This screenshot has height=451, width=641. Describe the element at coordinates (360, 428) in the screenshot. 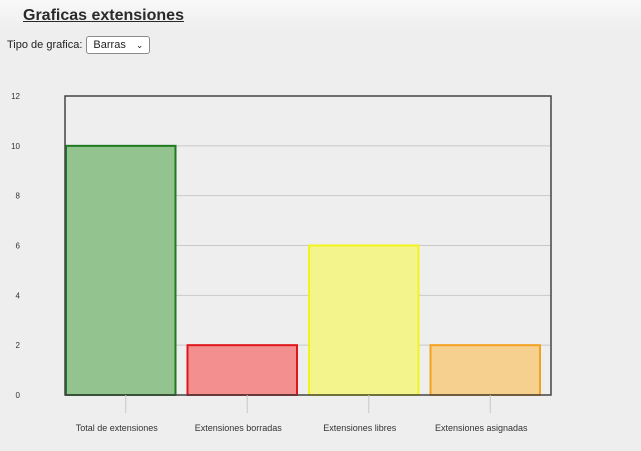

I see `x-tick-label: Extensiones libres` at that location.